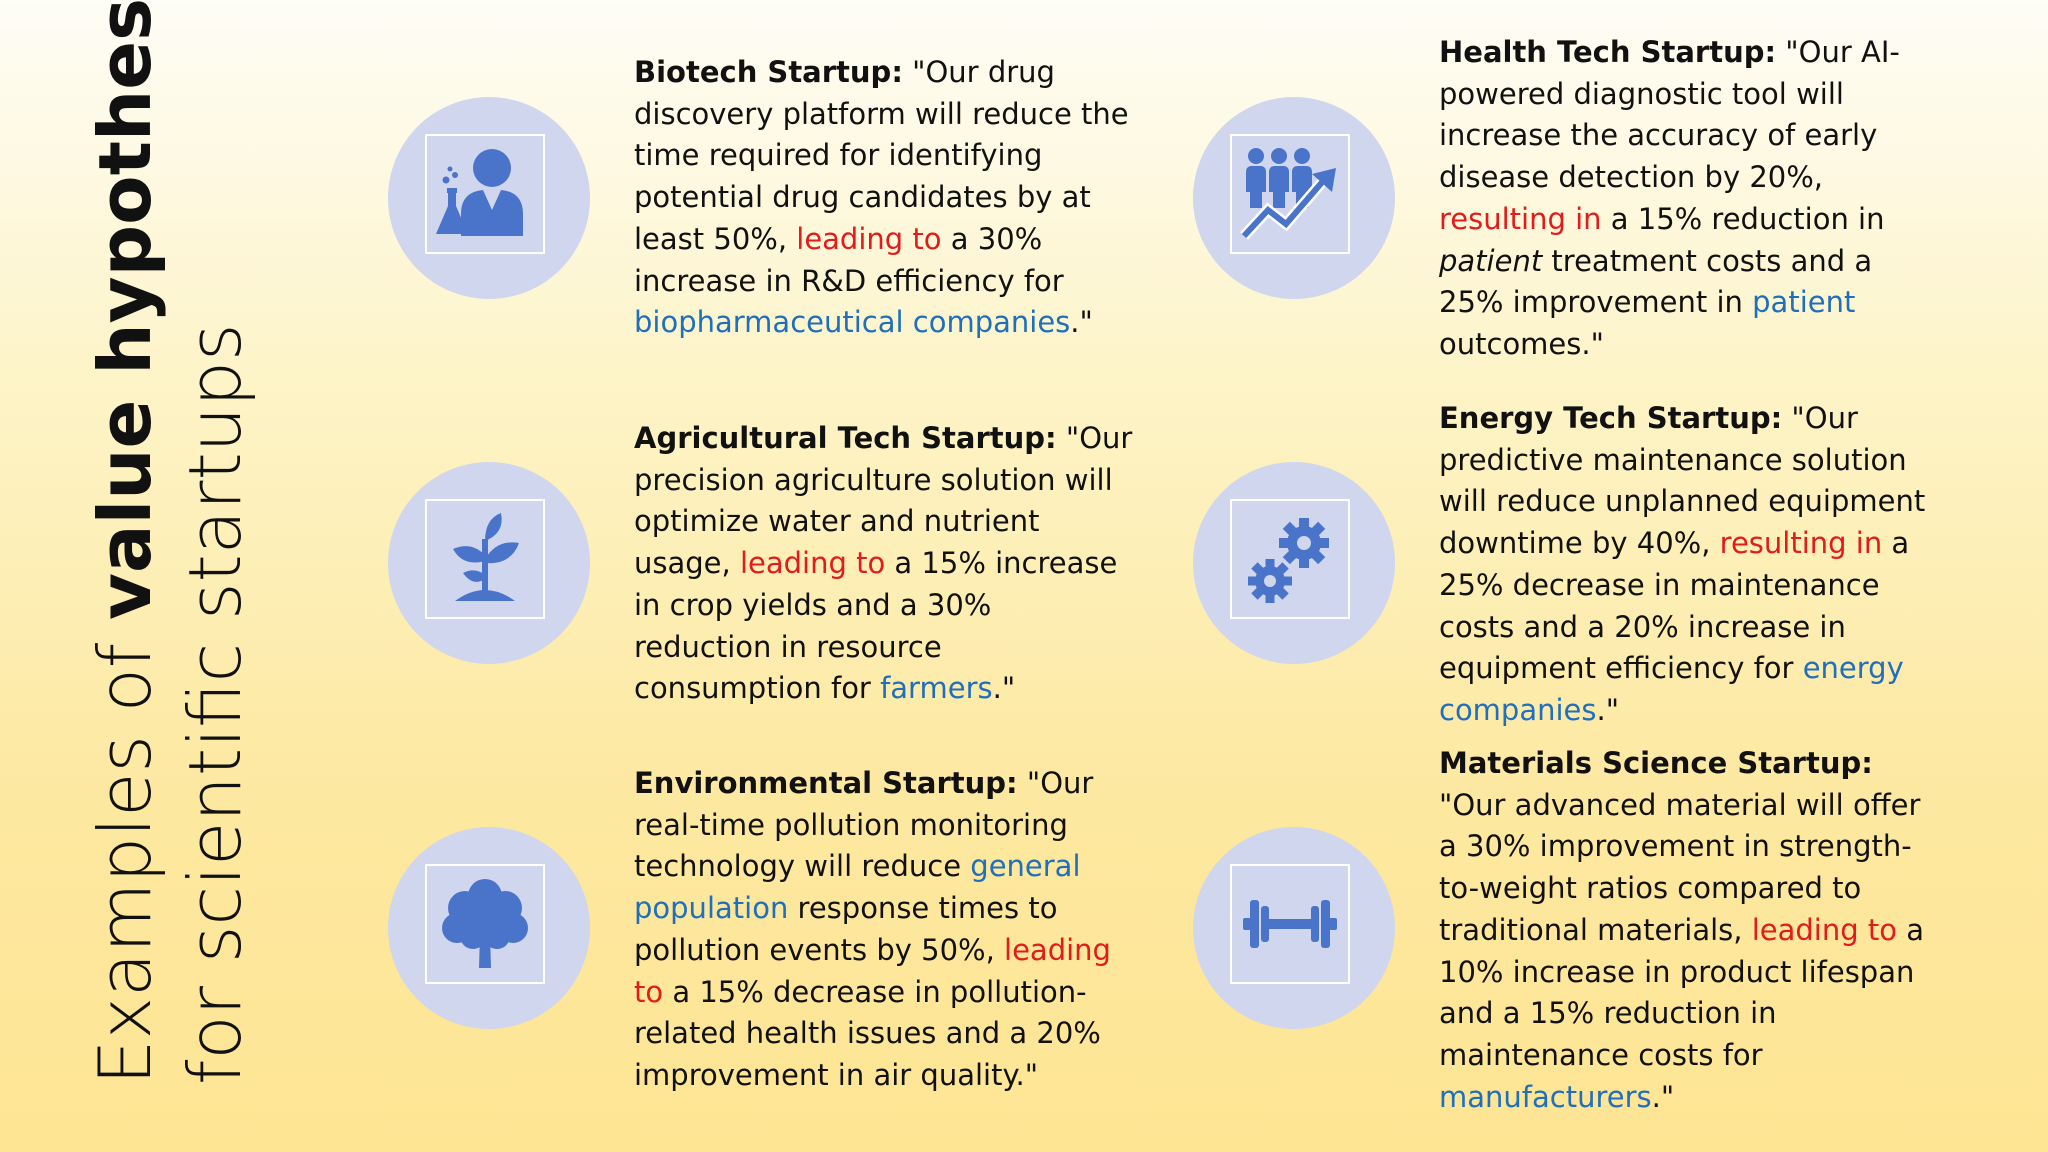  I want to click on healthtech-text-4: outcomes.", so click(1521, 343).